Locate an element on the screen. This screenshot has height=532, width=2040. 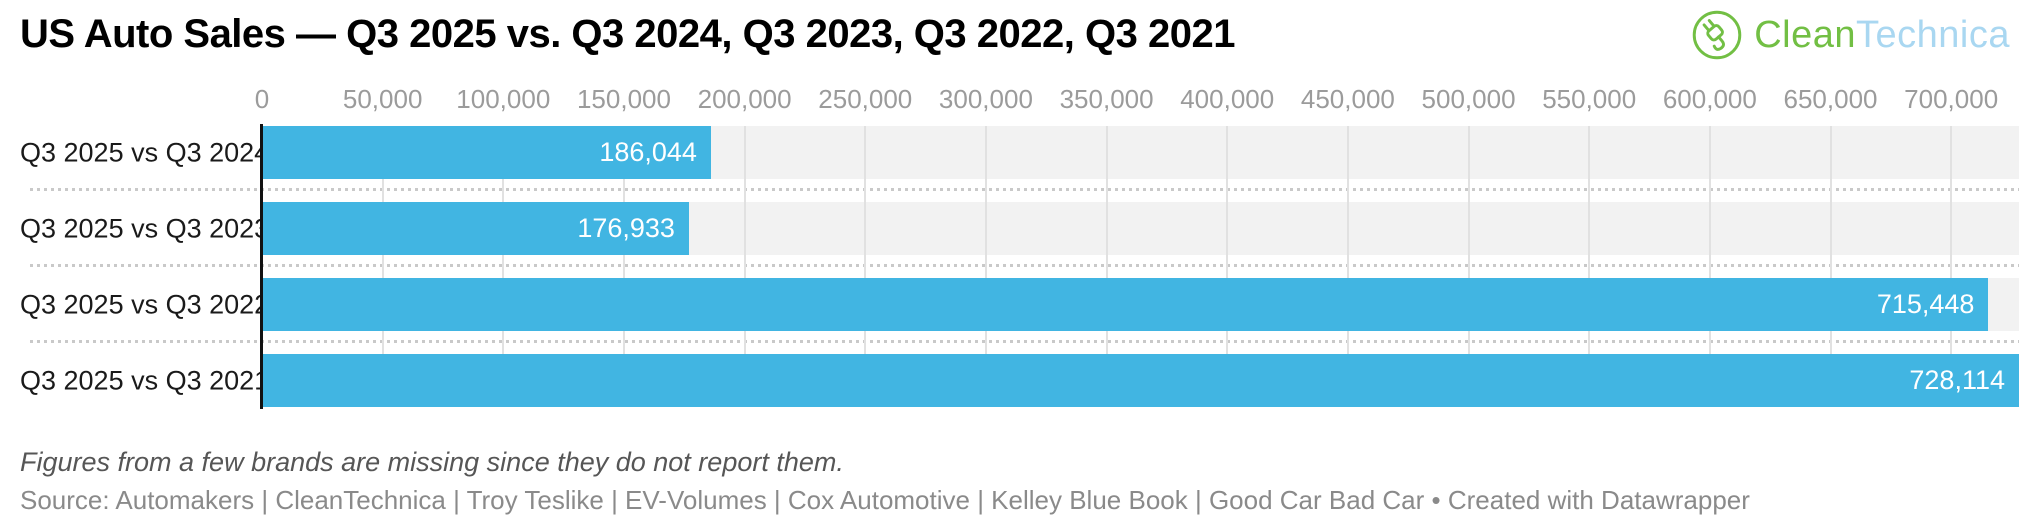
bar-value-label: 715,448 is located at coordinates (1925, 304).